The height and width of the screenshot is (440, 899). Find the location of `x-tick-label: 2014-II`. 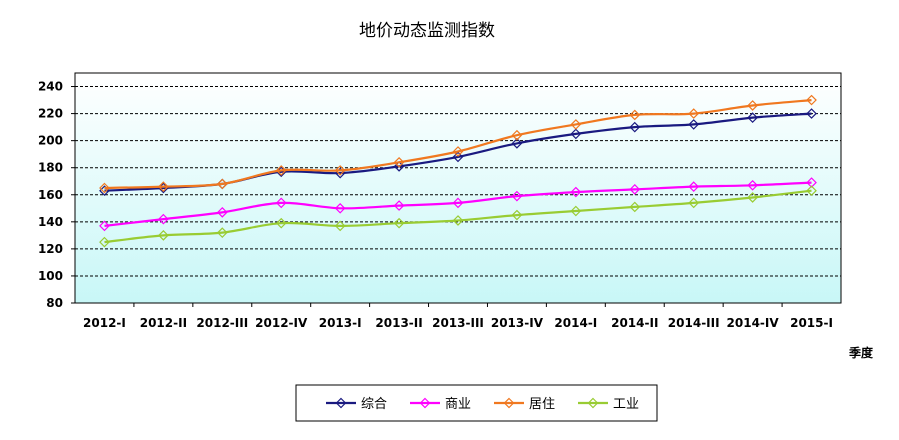

x-tick-label: 2014-II is located at coordinates (634, 323).